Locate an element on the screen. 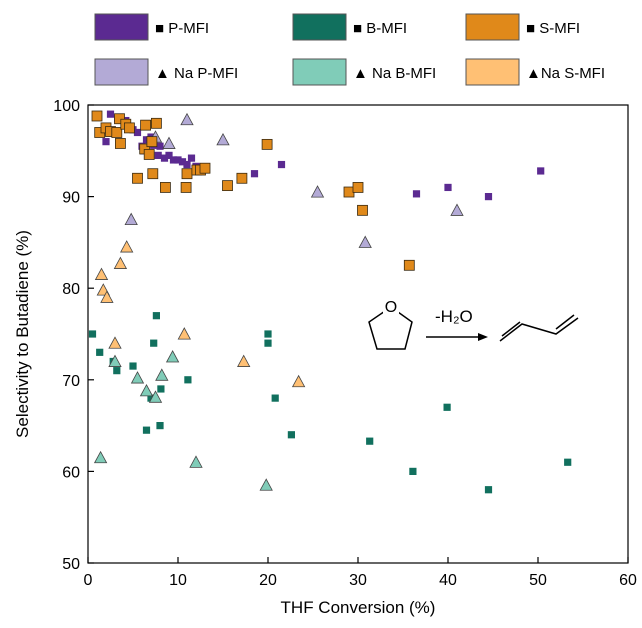  x-tick-label: 30 is located at coordinates (358, 580).